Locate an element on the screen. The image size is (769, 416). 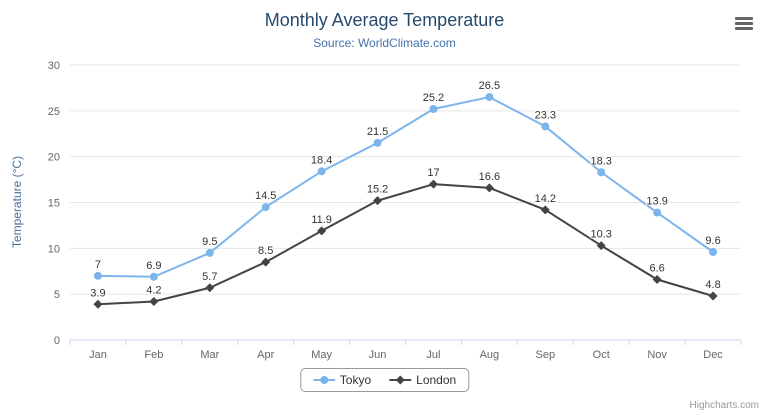
x-axis-tick-label: Feb is located at coordinates (153, 355).